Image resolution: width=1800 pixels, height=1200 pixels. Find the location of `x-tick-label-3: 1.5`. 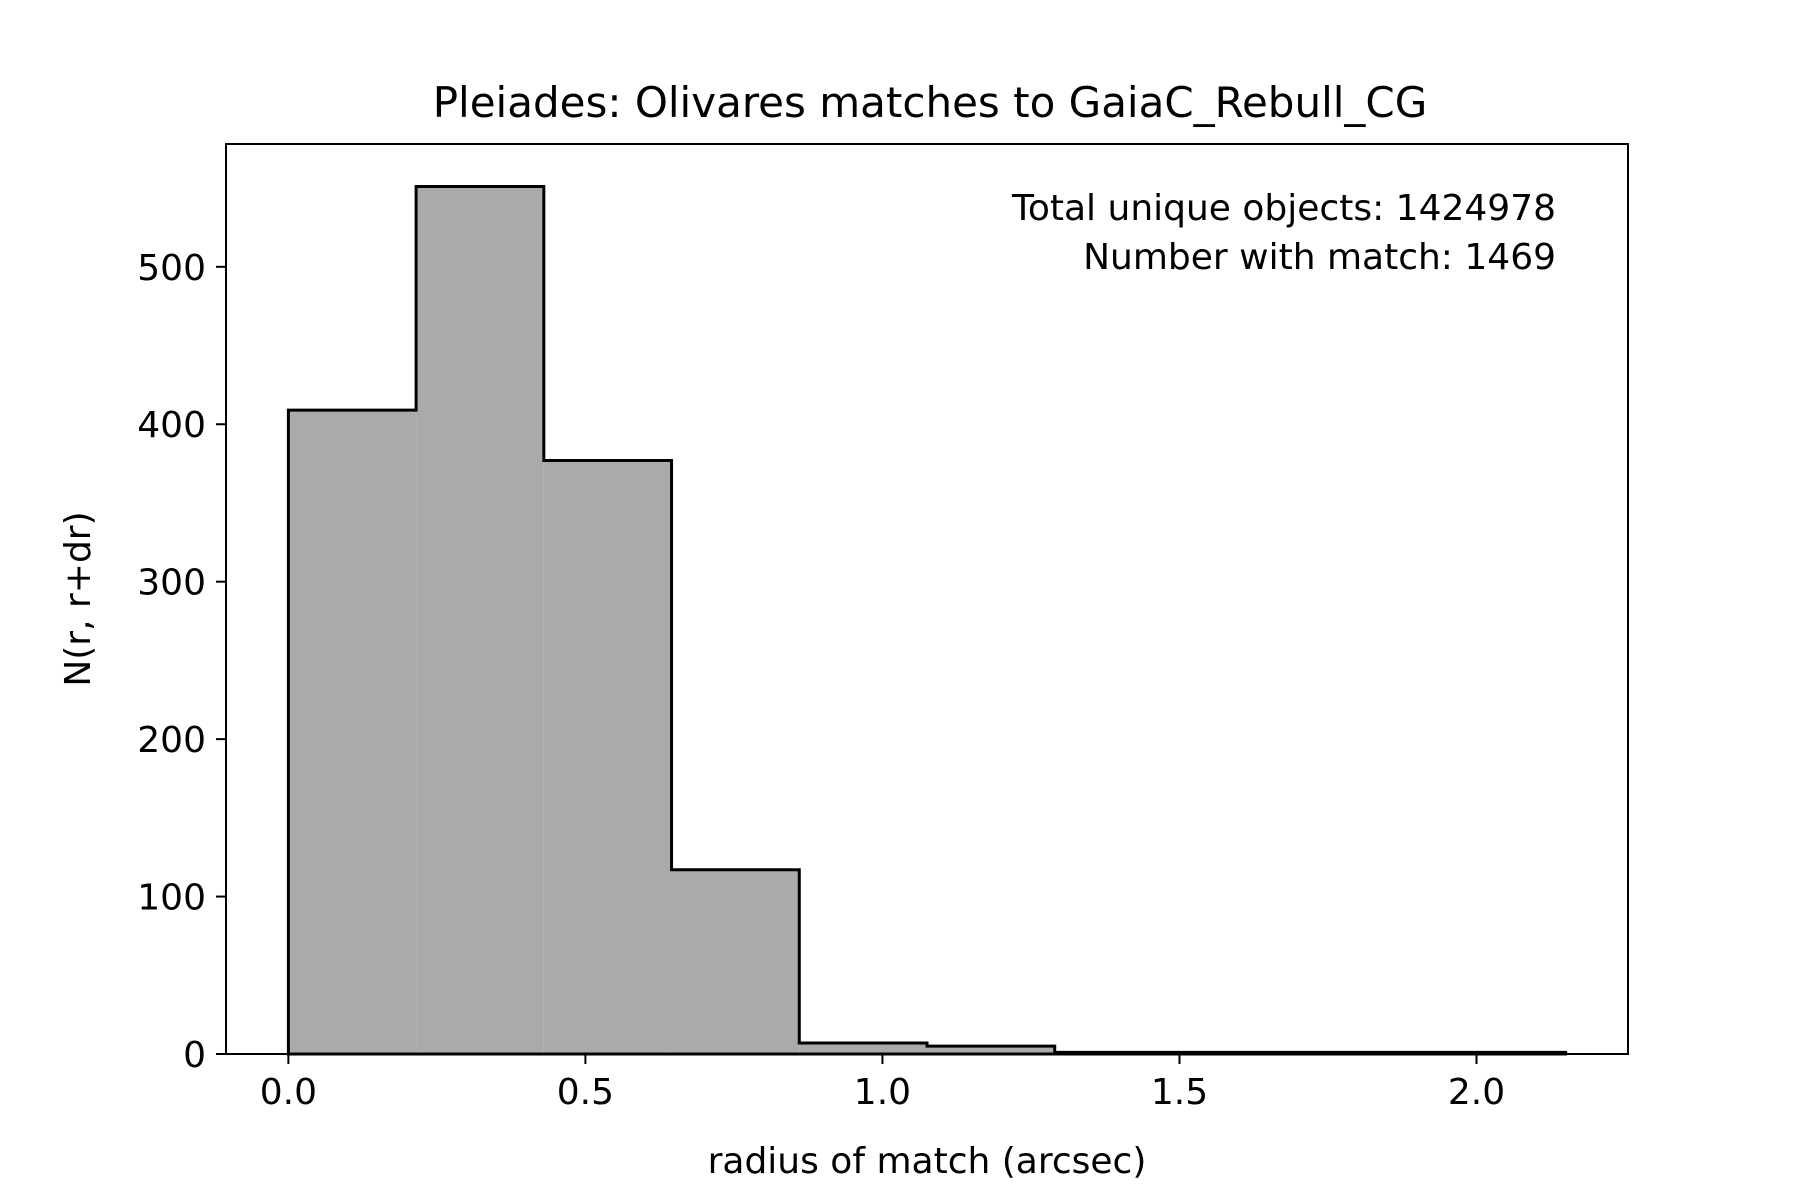

x-tick-label-3: 1.5 is located at coordinates (1179, 1092).